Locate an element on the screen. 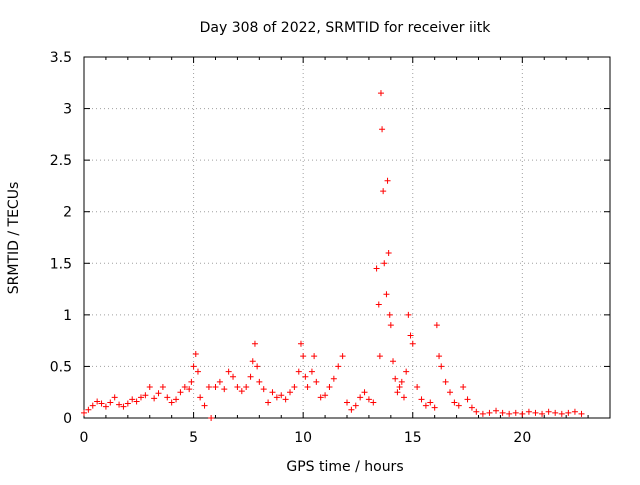 This screenshot has height=485, width=640. x-tick-label: 0 is located at coordinates (84, 438).